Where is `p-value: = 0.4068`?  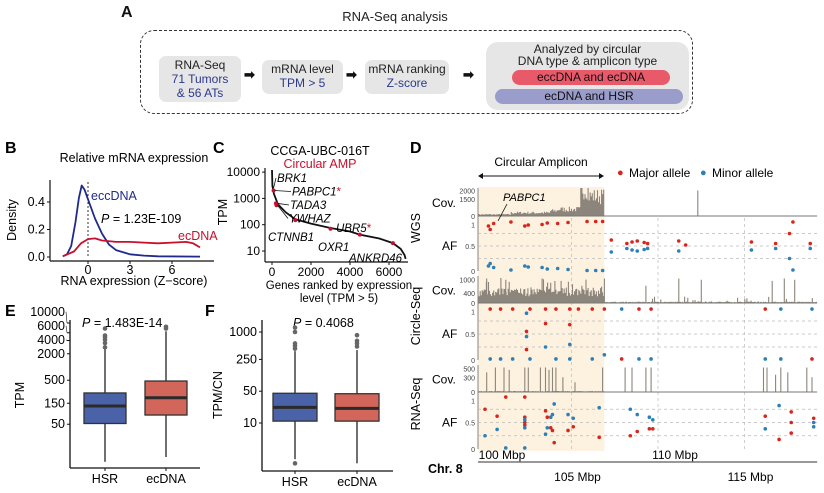 p-value: = 0.4068 is located at coordinates (327, 323).